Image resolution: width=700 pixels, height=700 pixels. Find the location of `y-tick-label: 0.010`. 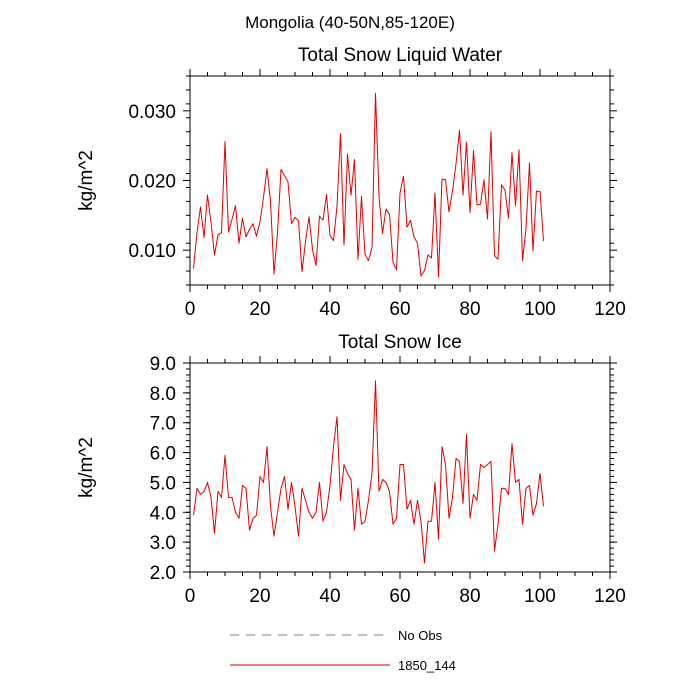

y-tick-label: 0.010 is located at coordinates (152, 251).